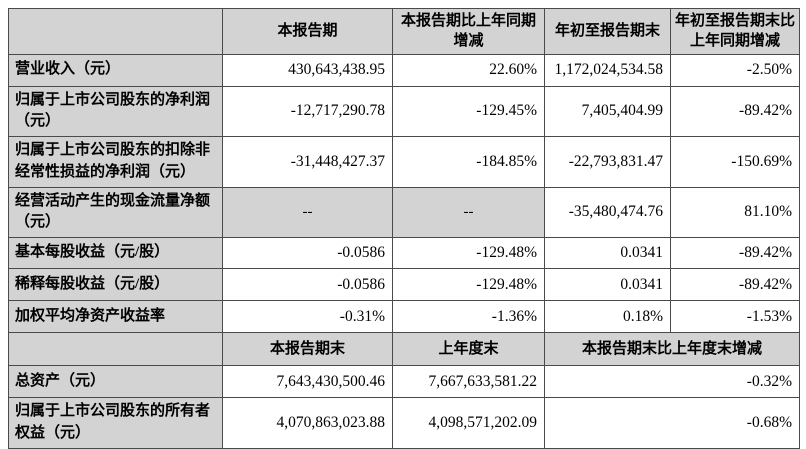 The height and width of the screenshot is (449, 806). What do you see at coordinates (307, 70) in the screenshot?
I see `cell-current-period: 430,643,438.95` at bounding box center [307, 70].